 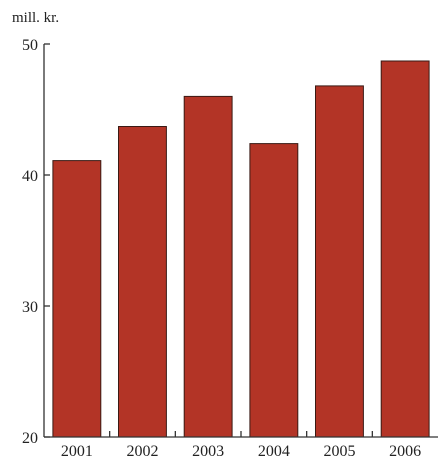 I want to click on x-tick-label-2001: 2001, so click(x=77, y=451).